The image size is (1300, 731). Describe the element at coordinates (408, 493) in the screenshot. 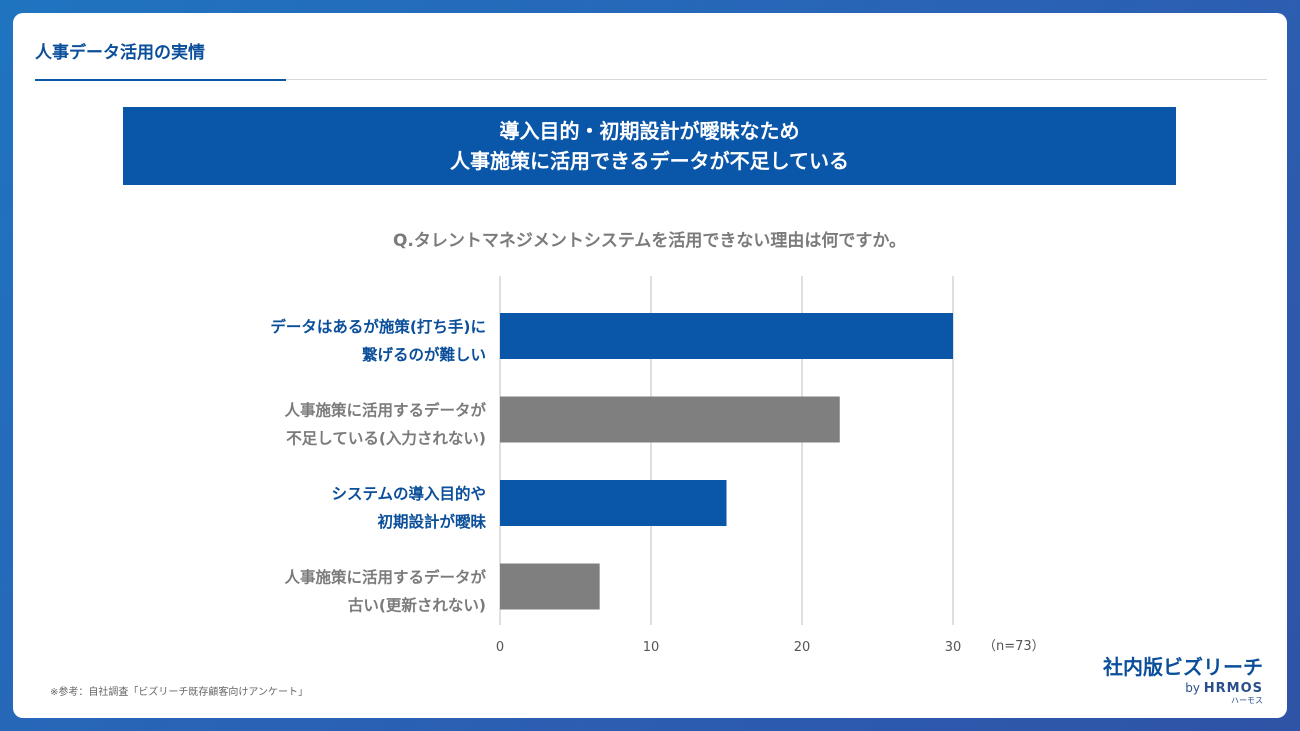

I see `category-label: システムの導入目的や` at that location.